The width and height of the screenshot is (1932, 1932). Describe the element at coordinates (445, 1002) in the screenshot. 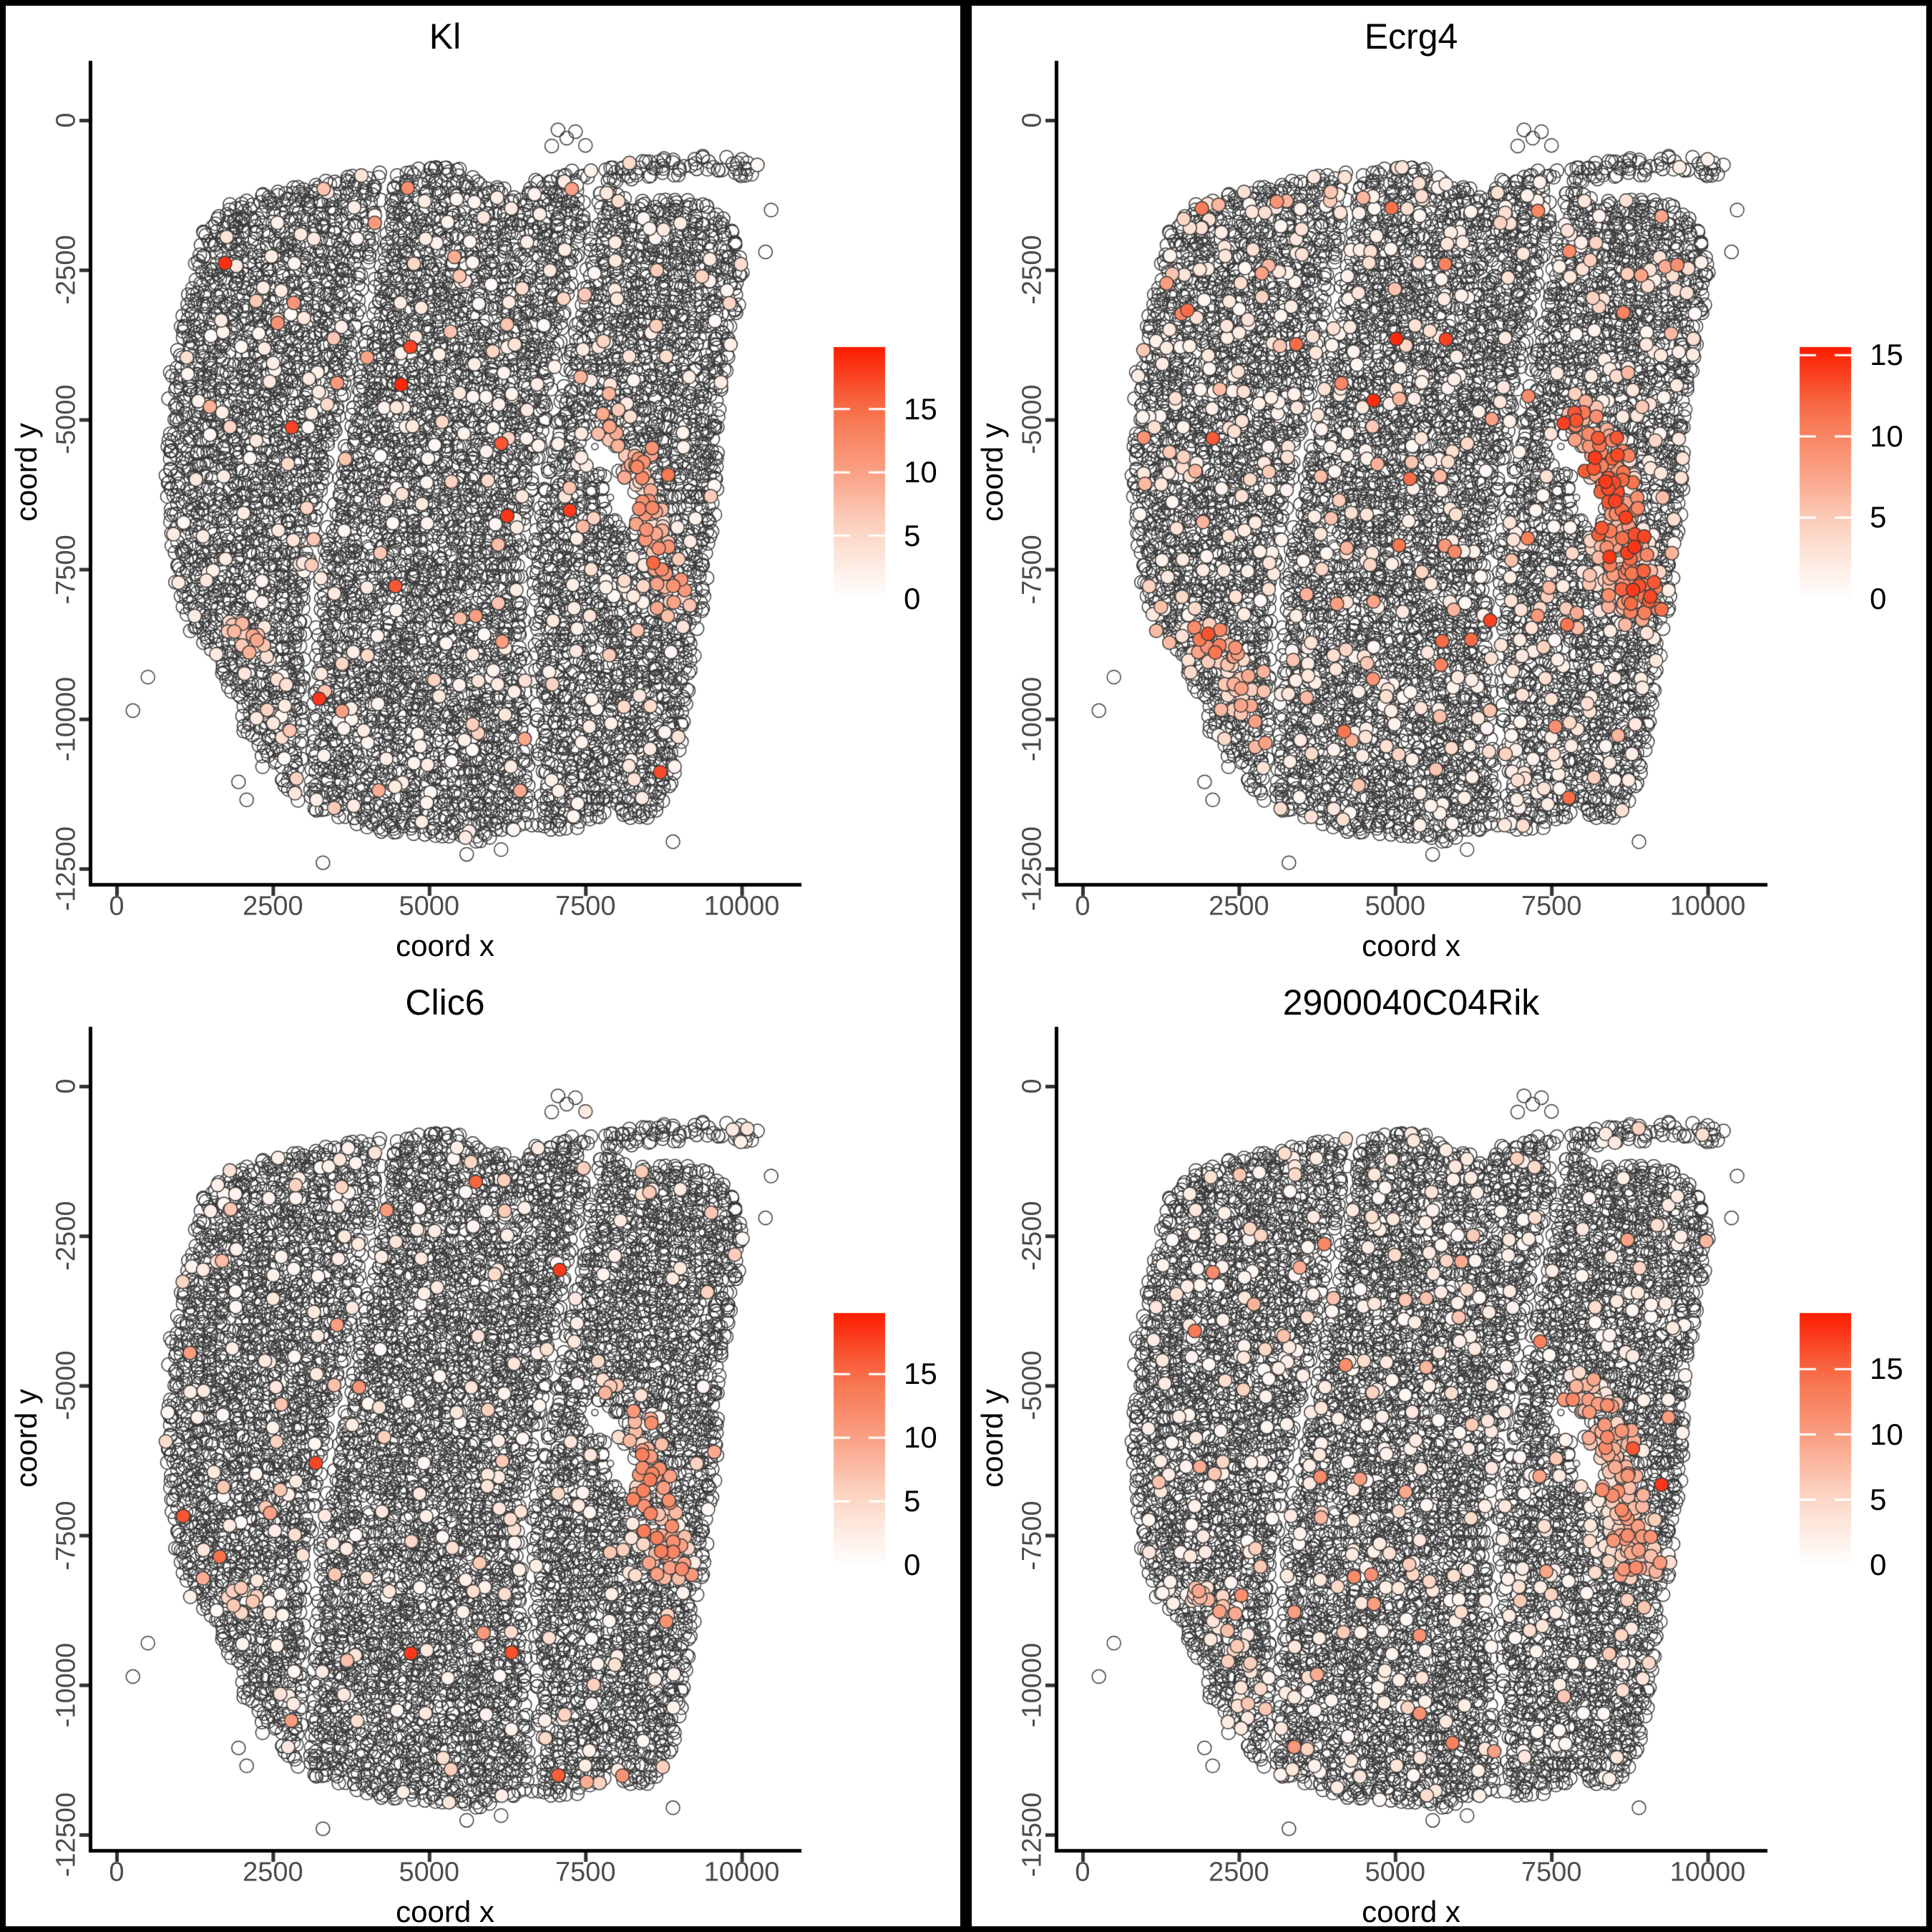

I see `panel-title: Clic6` at that location.